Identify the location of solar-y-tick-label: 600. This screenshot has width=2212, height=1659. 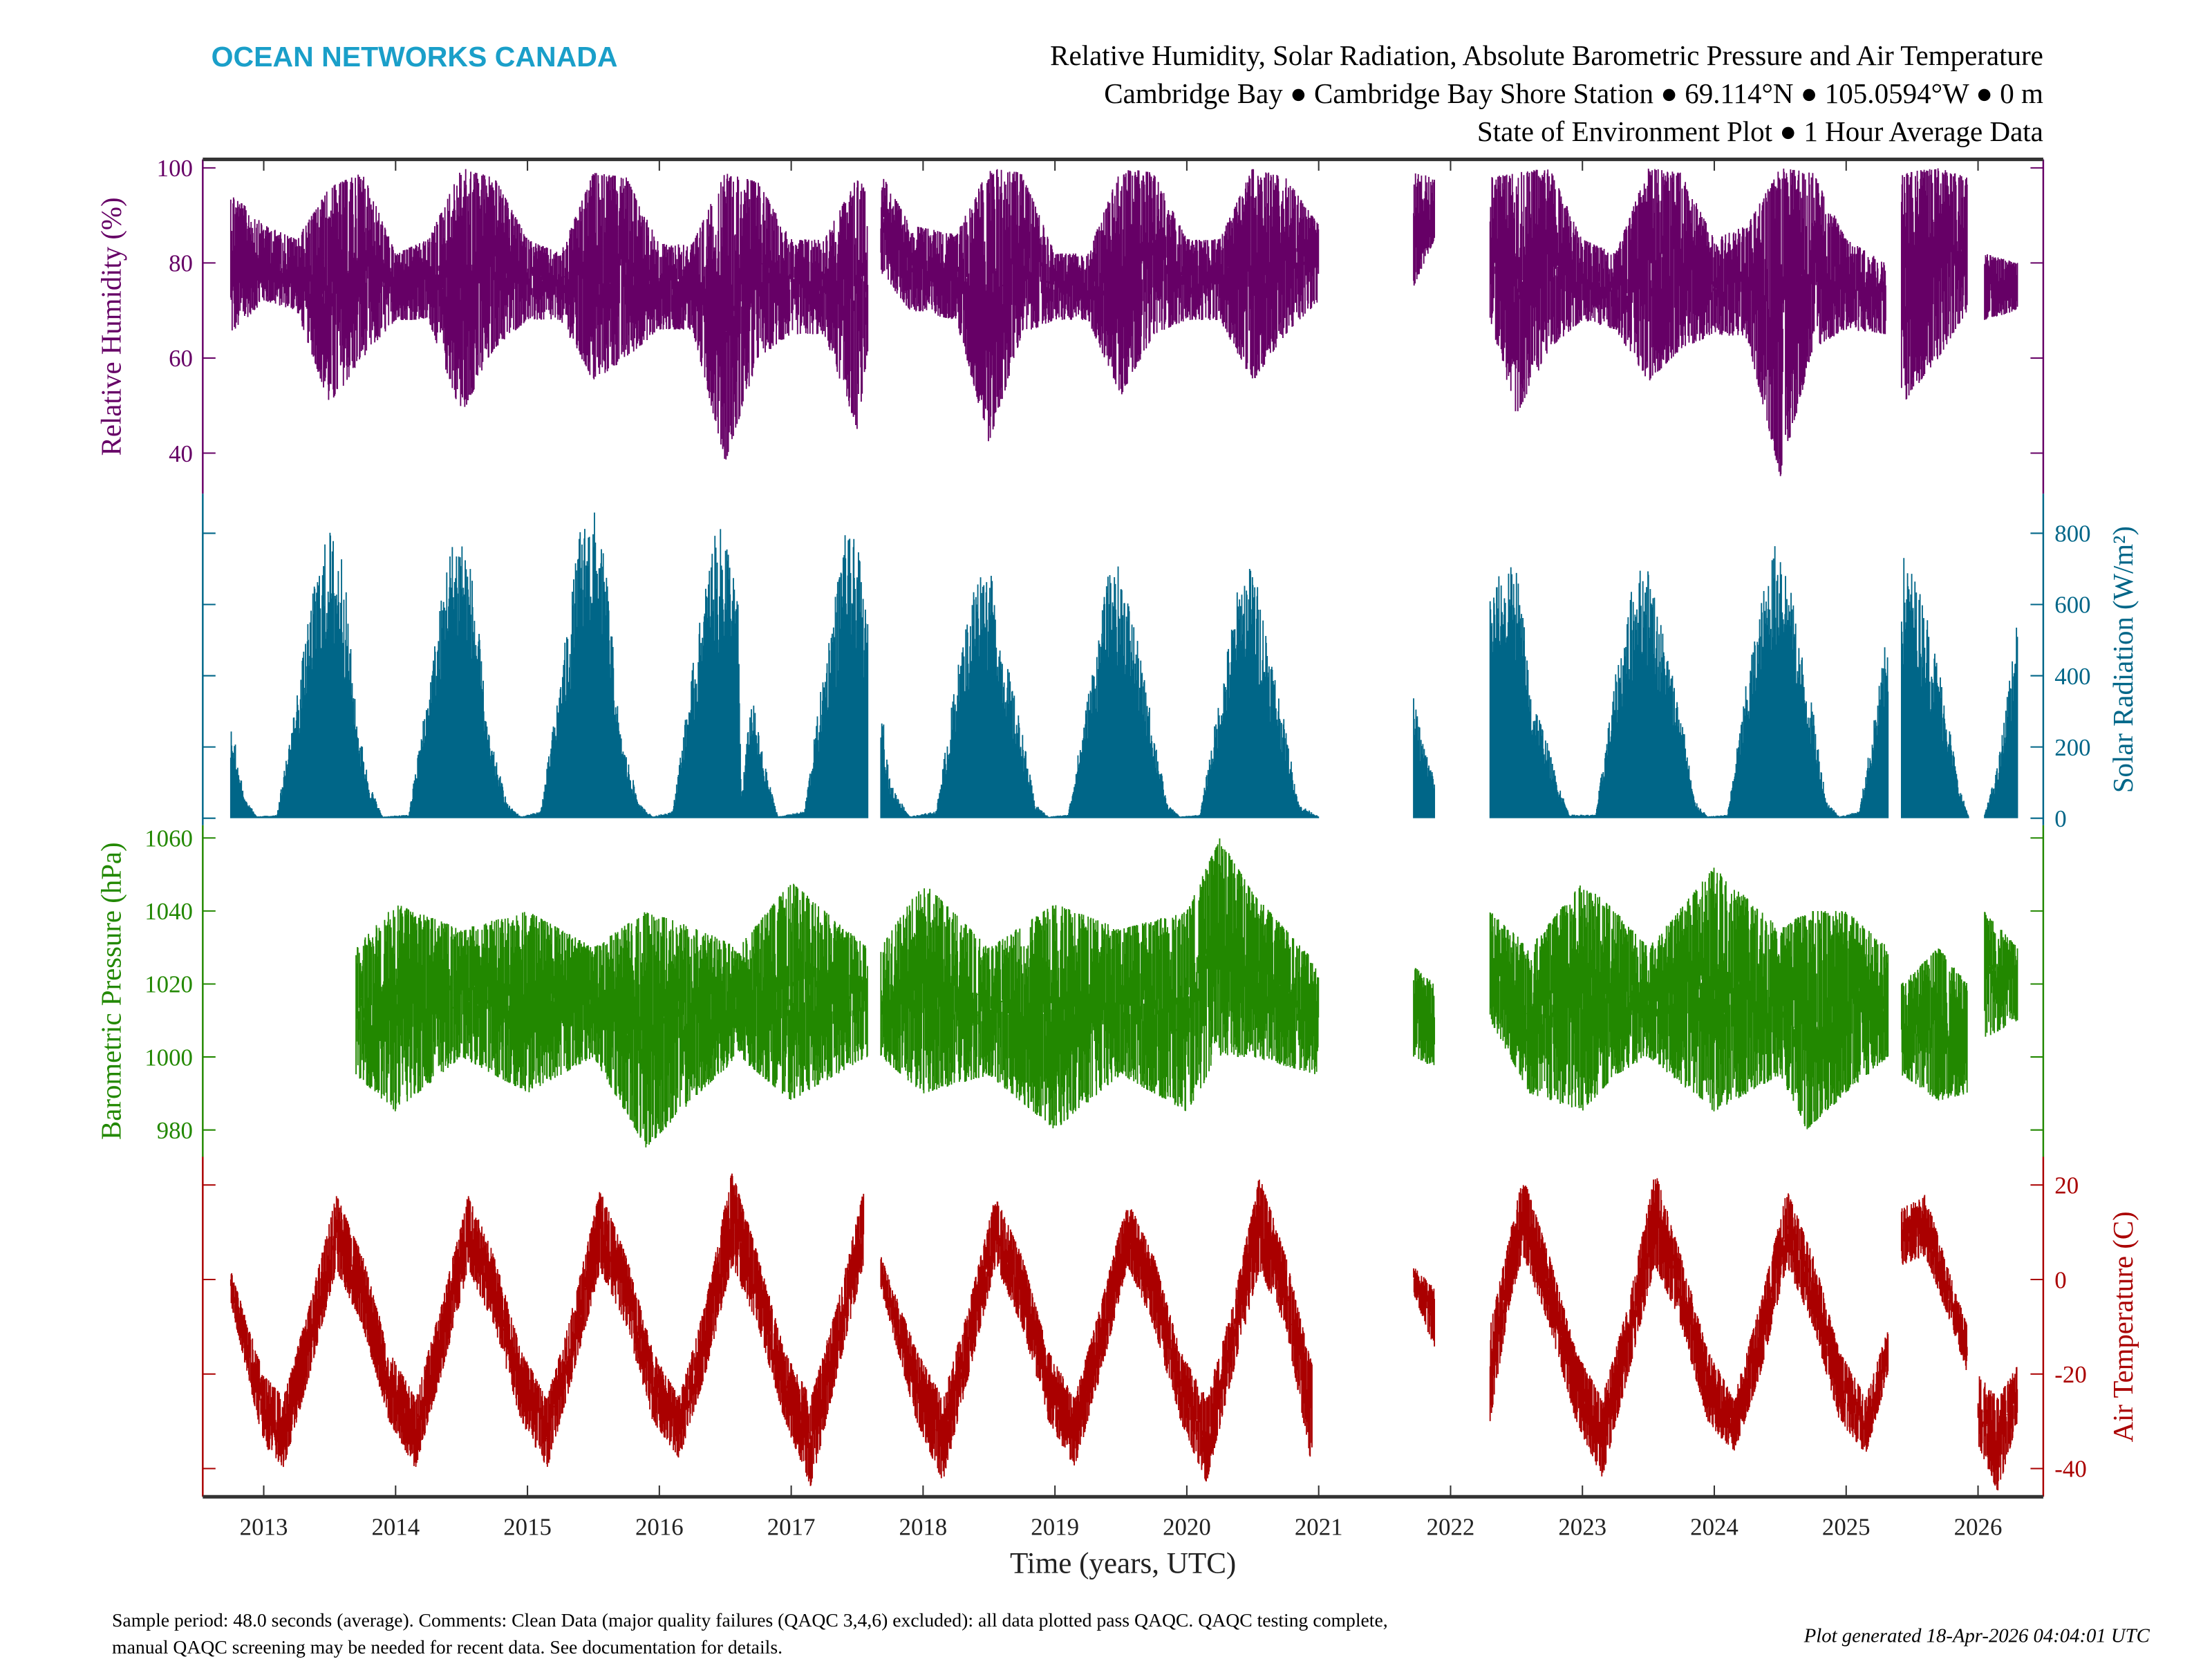
(2072, 605).